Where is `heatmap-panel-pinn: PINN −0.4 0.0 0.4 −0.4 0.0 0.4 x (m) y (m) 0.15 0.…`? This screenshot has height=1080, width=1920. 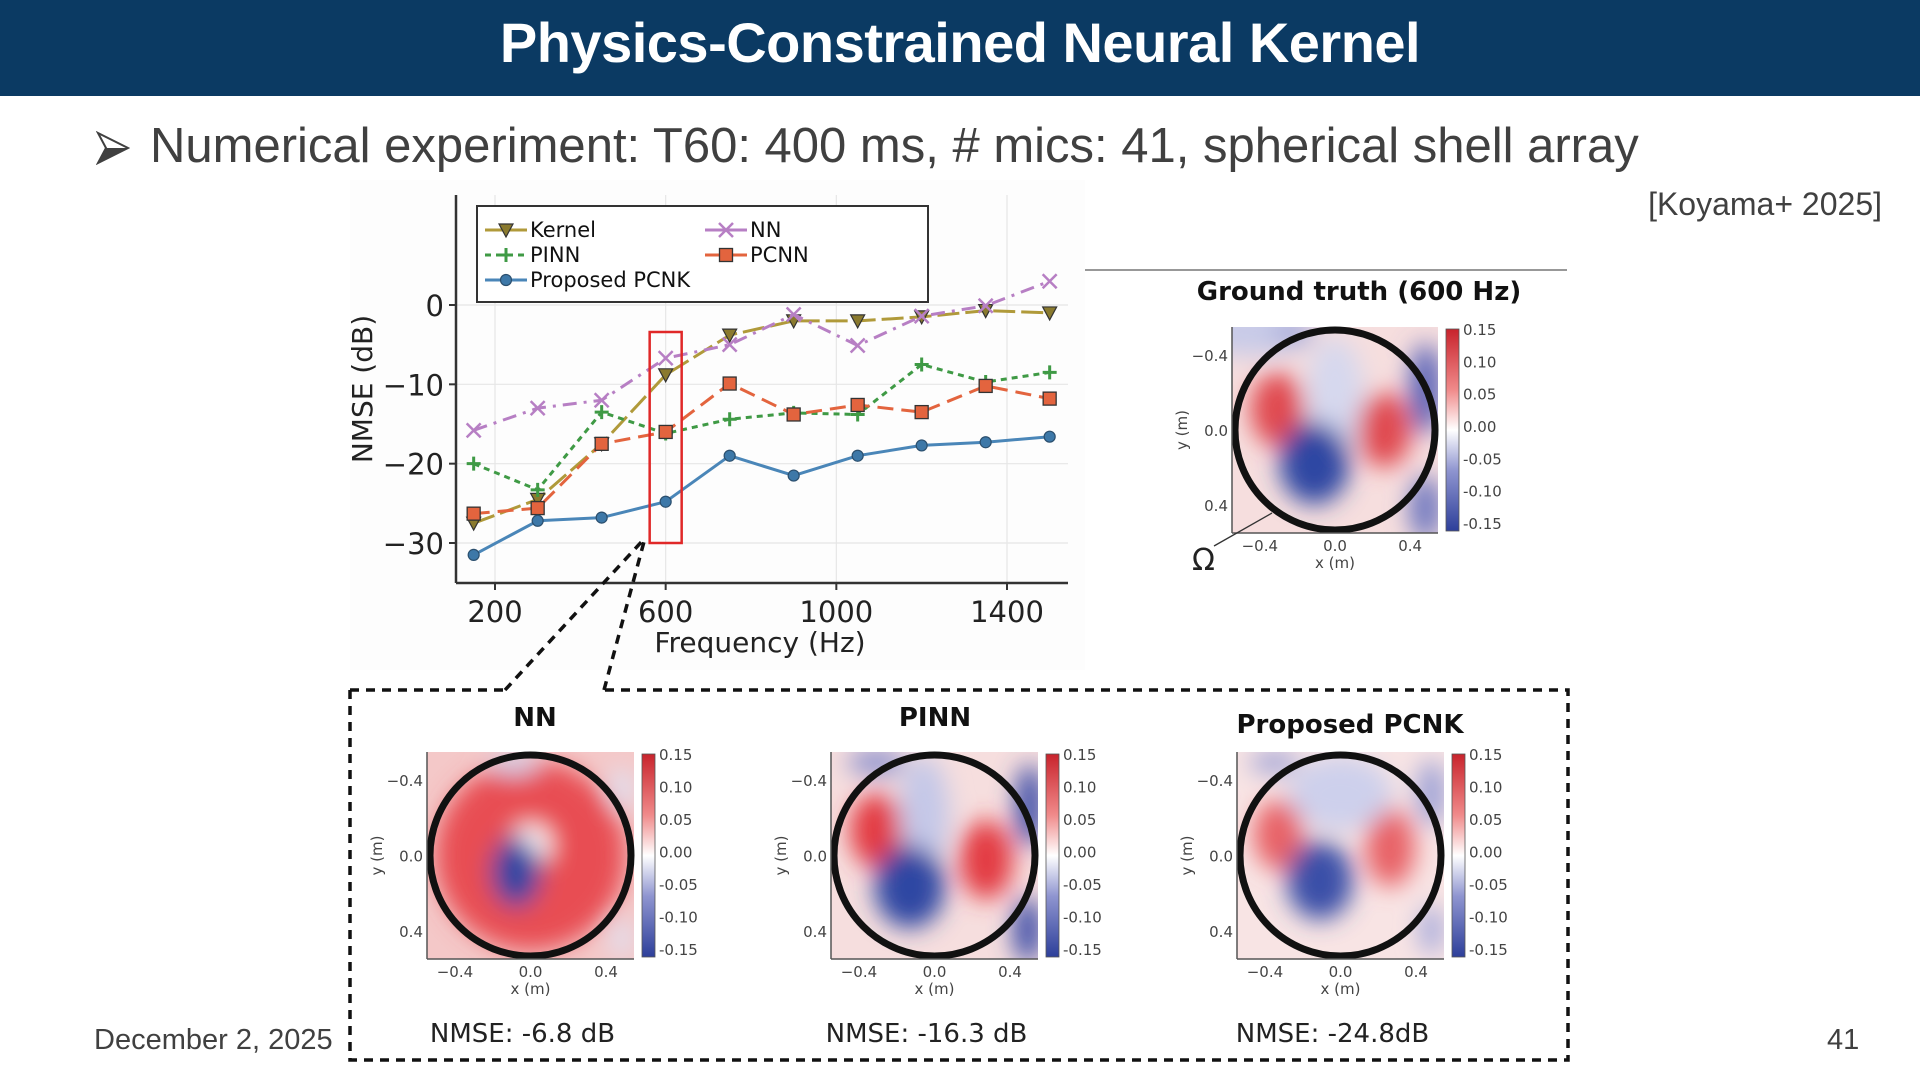
heatmap-panel-pinn: PINN −0.4 0.0 0.4 −0.4 0.0 0.4 x (m) y (m) 0.15 0.… is located at coordinates (937, 876).